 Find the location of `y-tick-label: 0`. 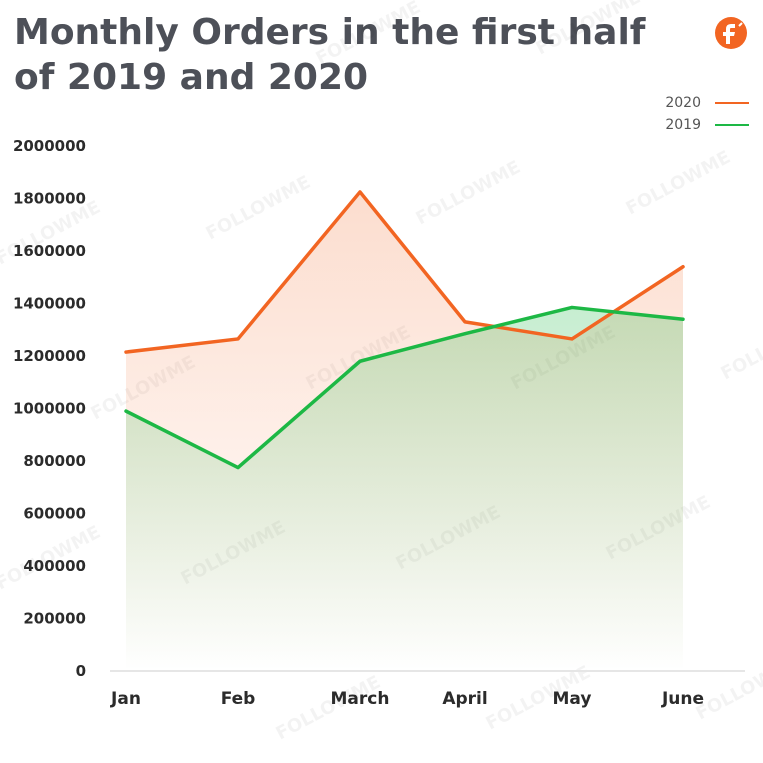

y-tick-label: 0 is located at coordinates (81, 671).